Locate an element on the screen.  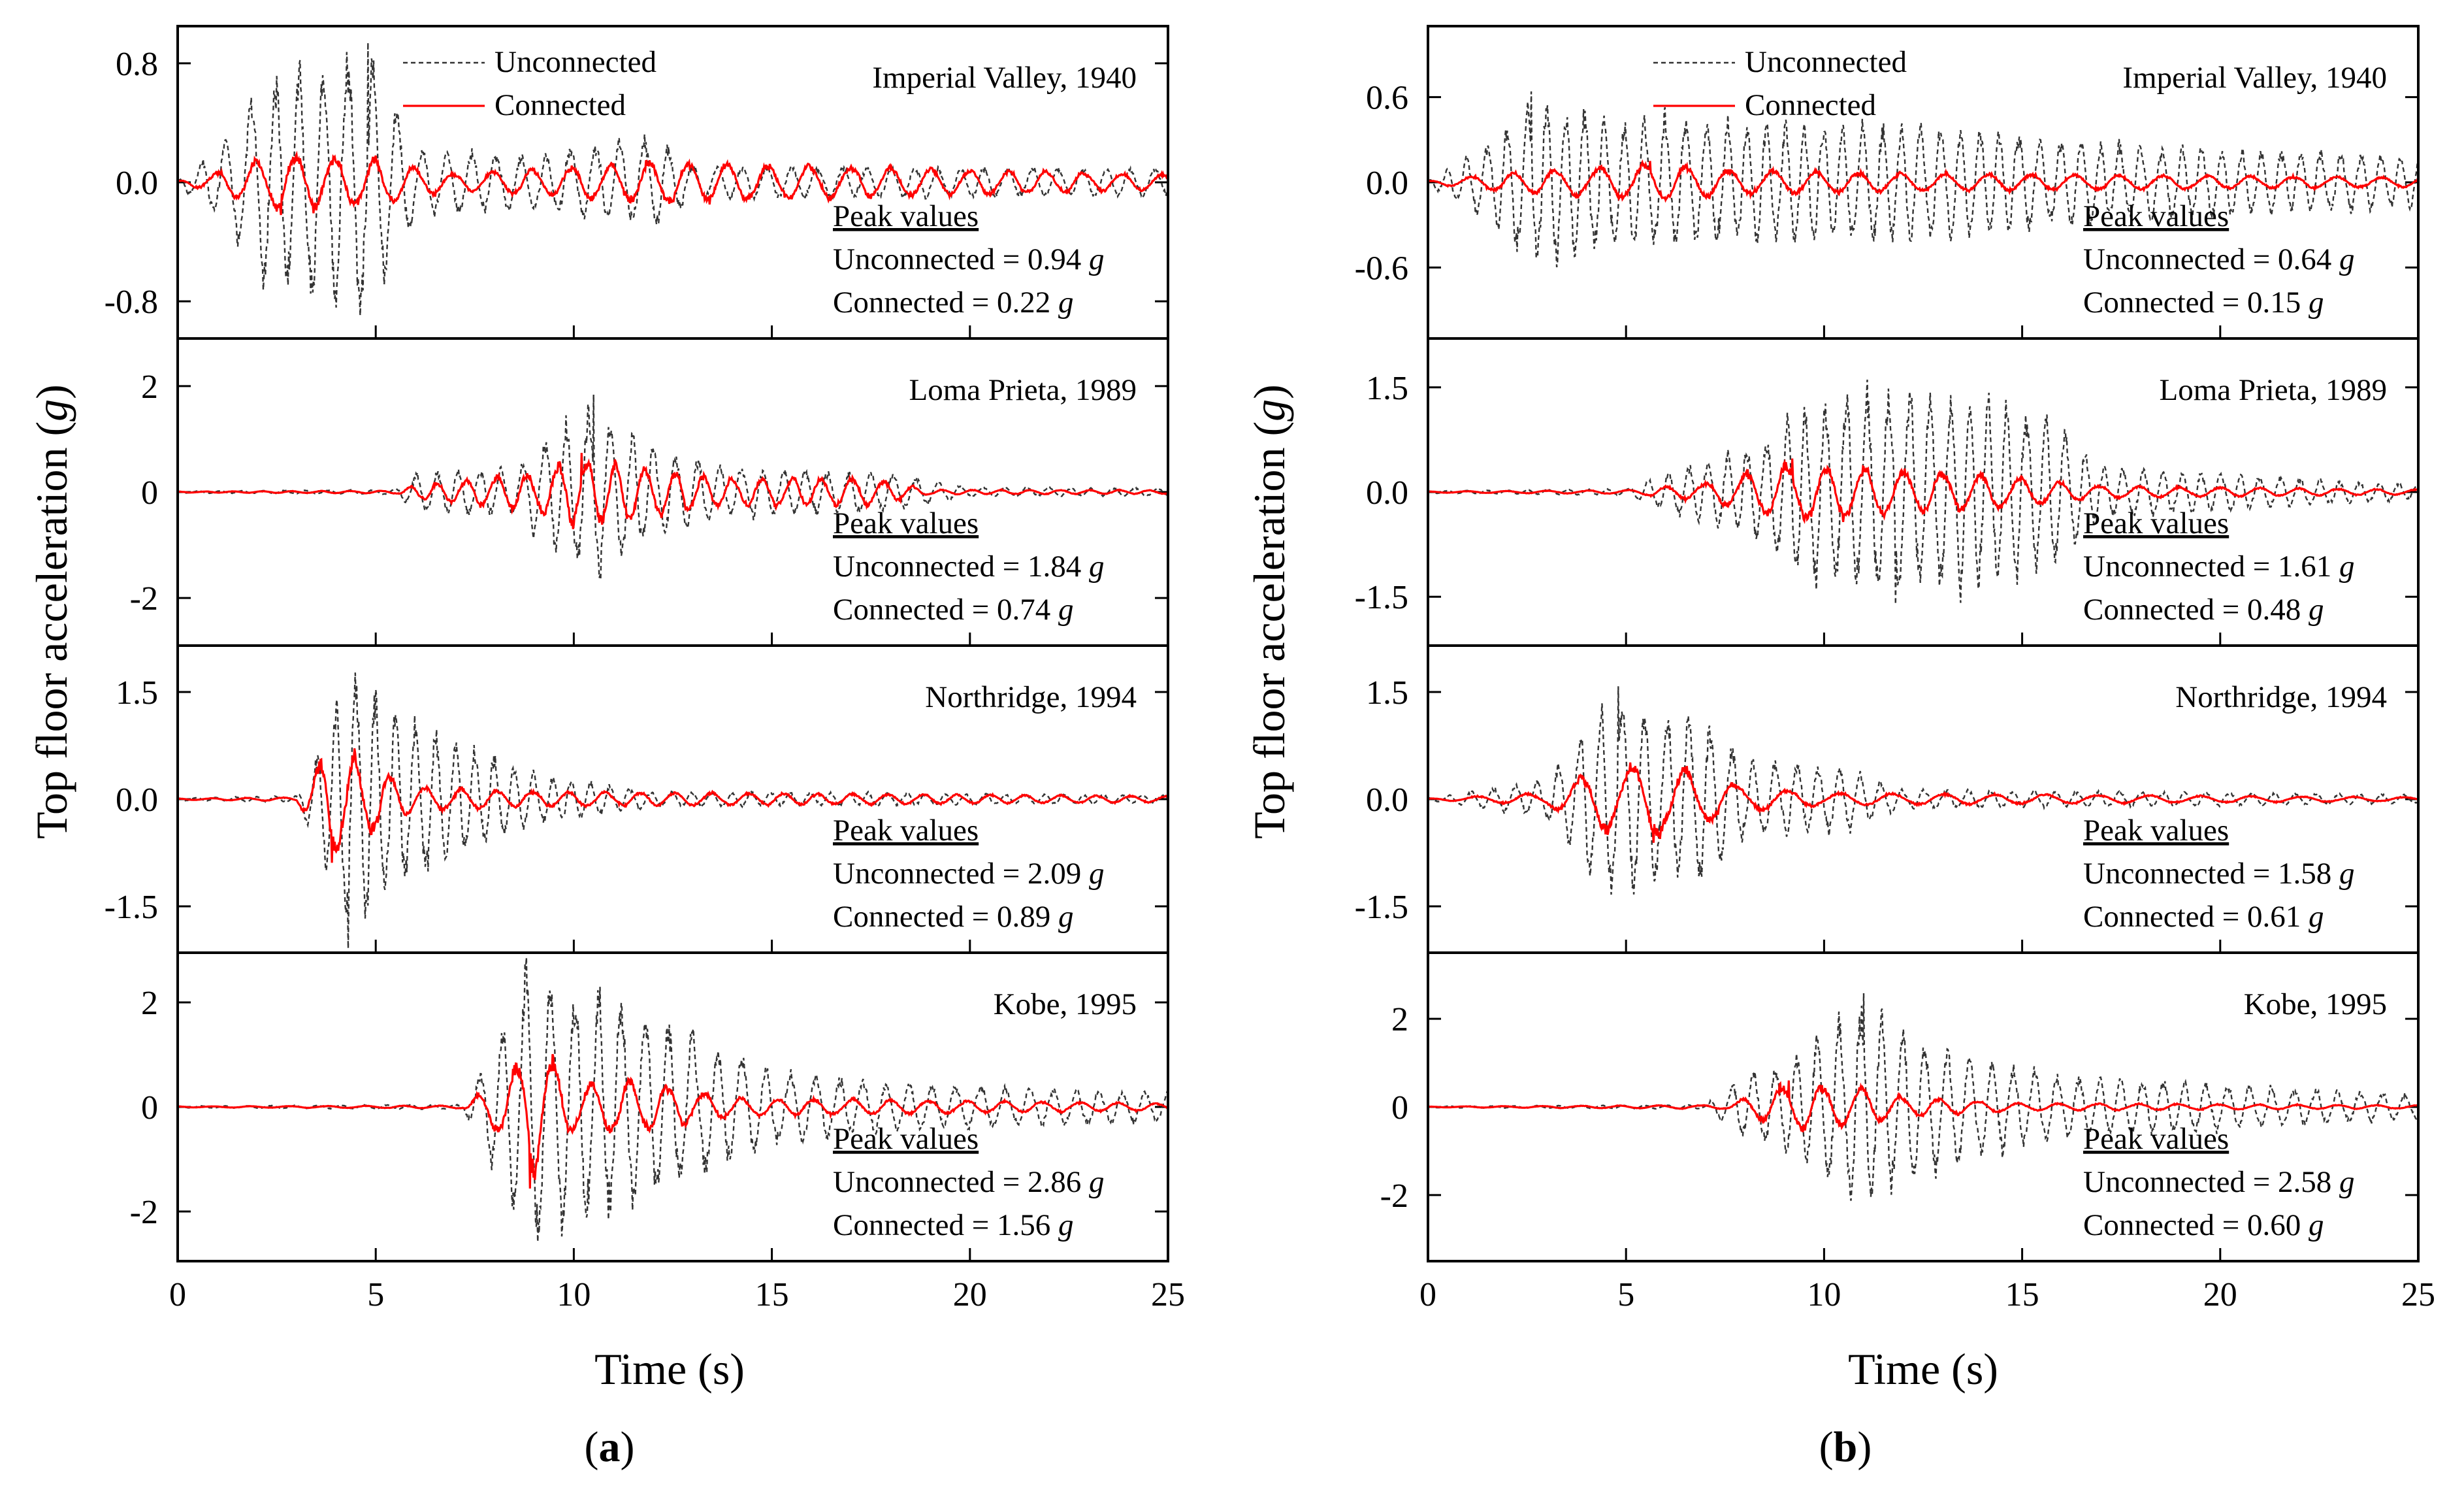
record-title: Kobe, 1995 is located at coordinates (1065, 1004).